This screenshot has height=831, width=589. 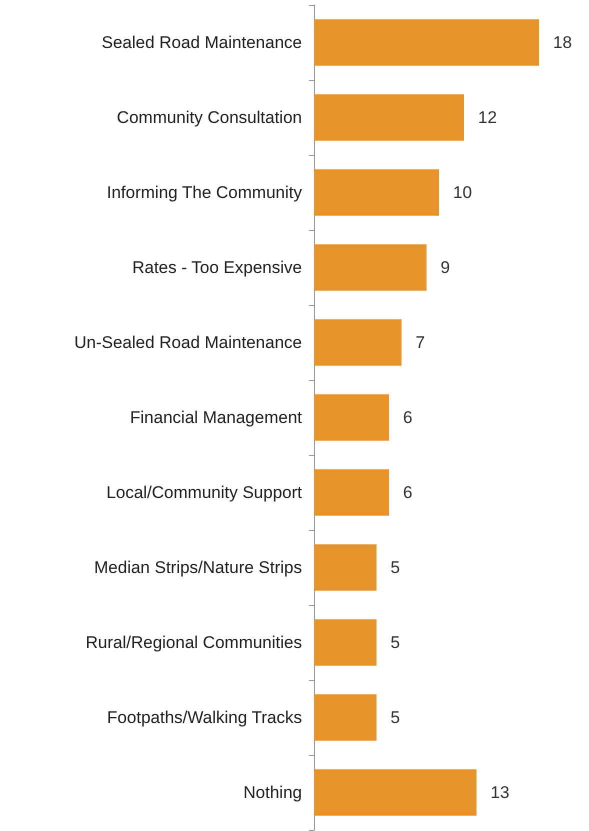 I want to click on y-tick-label: Un-Sealed Road Maintenance, so click(x=188, y=342).